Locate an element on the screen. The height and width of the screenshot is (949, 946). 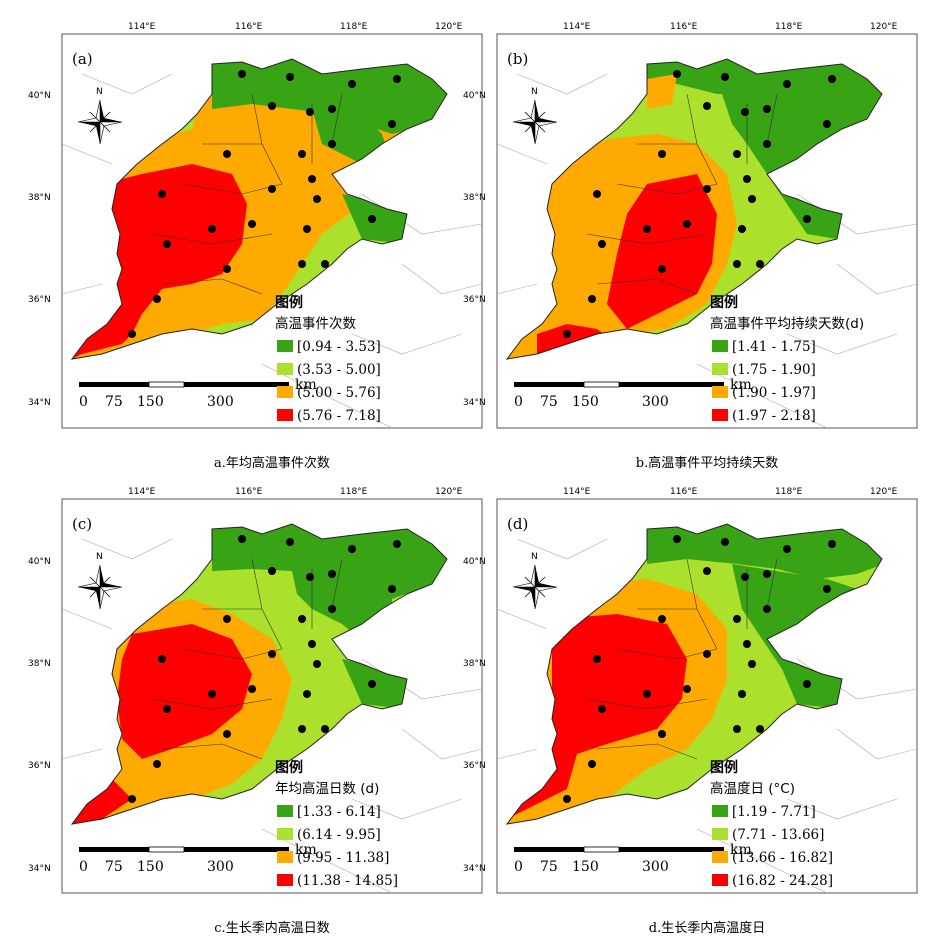
legend-class-label: (11.38 - 14.85] is located at coordinates (347, 881).